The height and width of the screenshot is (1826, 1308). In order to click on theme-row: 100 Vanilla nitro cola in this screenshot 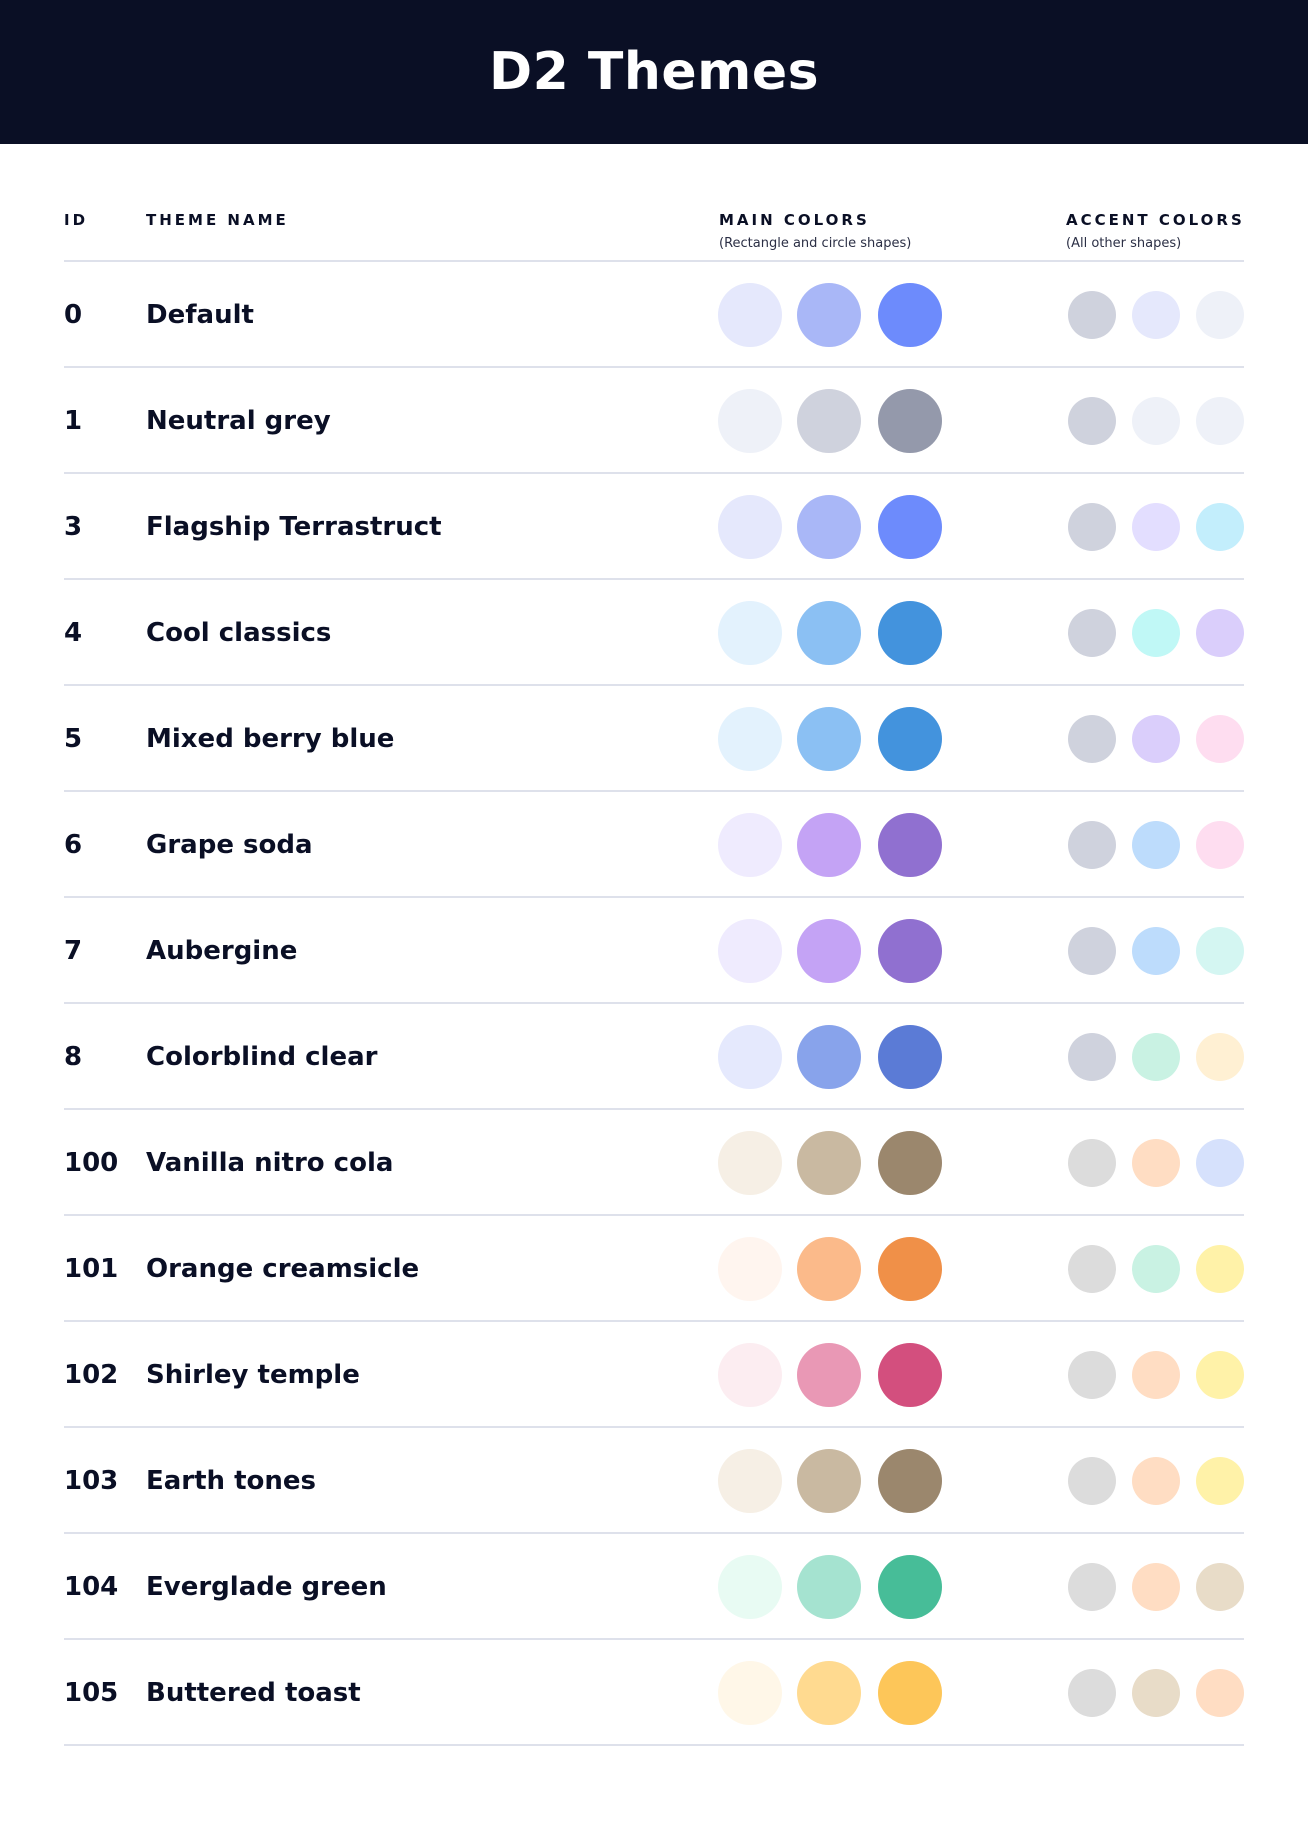, I will do `click(654, 1163)`.